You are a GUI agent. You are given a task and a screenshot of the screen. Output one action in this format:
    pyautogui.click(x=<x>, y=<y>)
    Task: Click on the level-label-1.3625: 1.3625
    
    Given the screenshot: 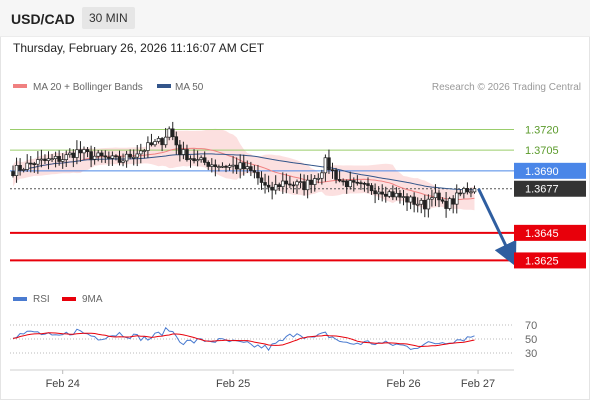 What is the action you would take?
    pyautogui.click(x=542, y=261)
    